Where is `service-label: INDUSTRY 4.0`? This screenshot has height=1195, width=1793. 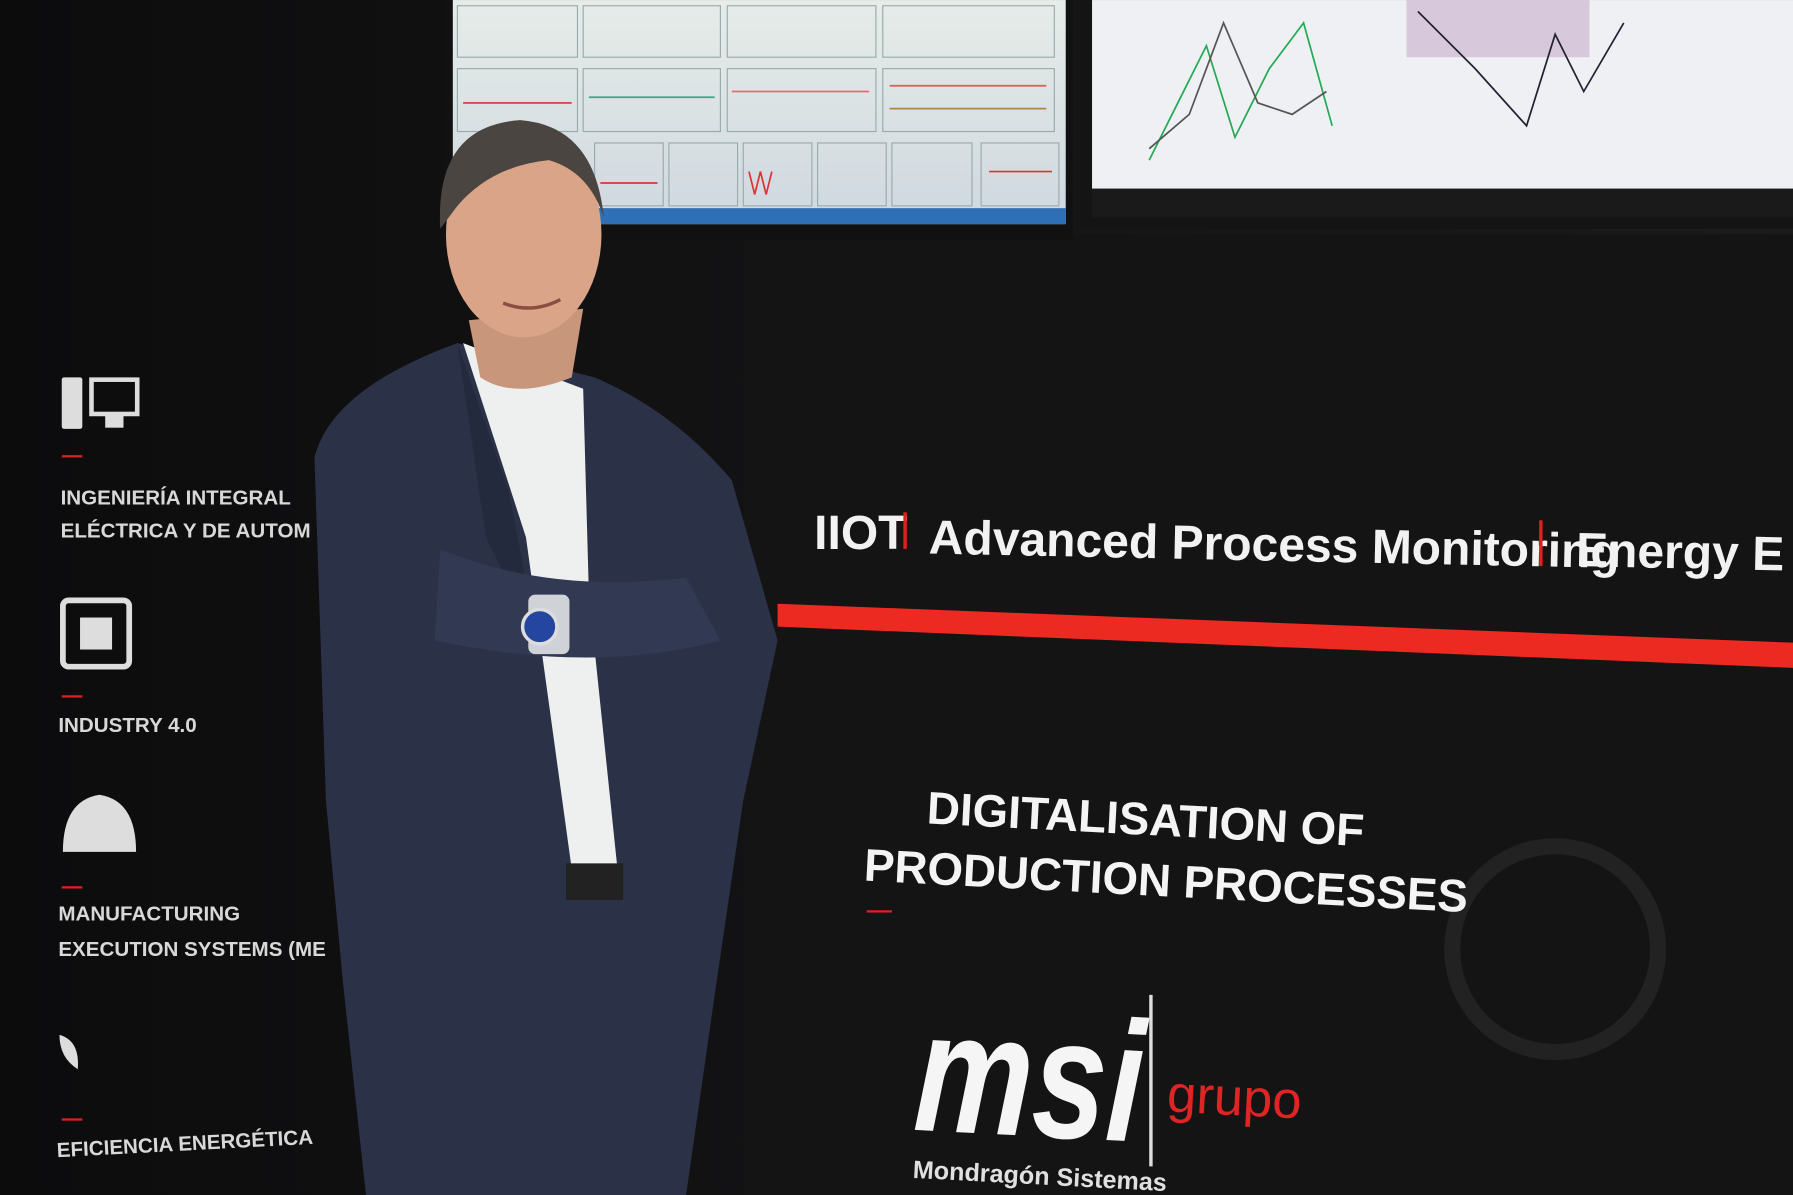
service-label: INDUSTRY 4.0 is located at coordinates (127, 725).